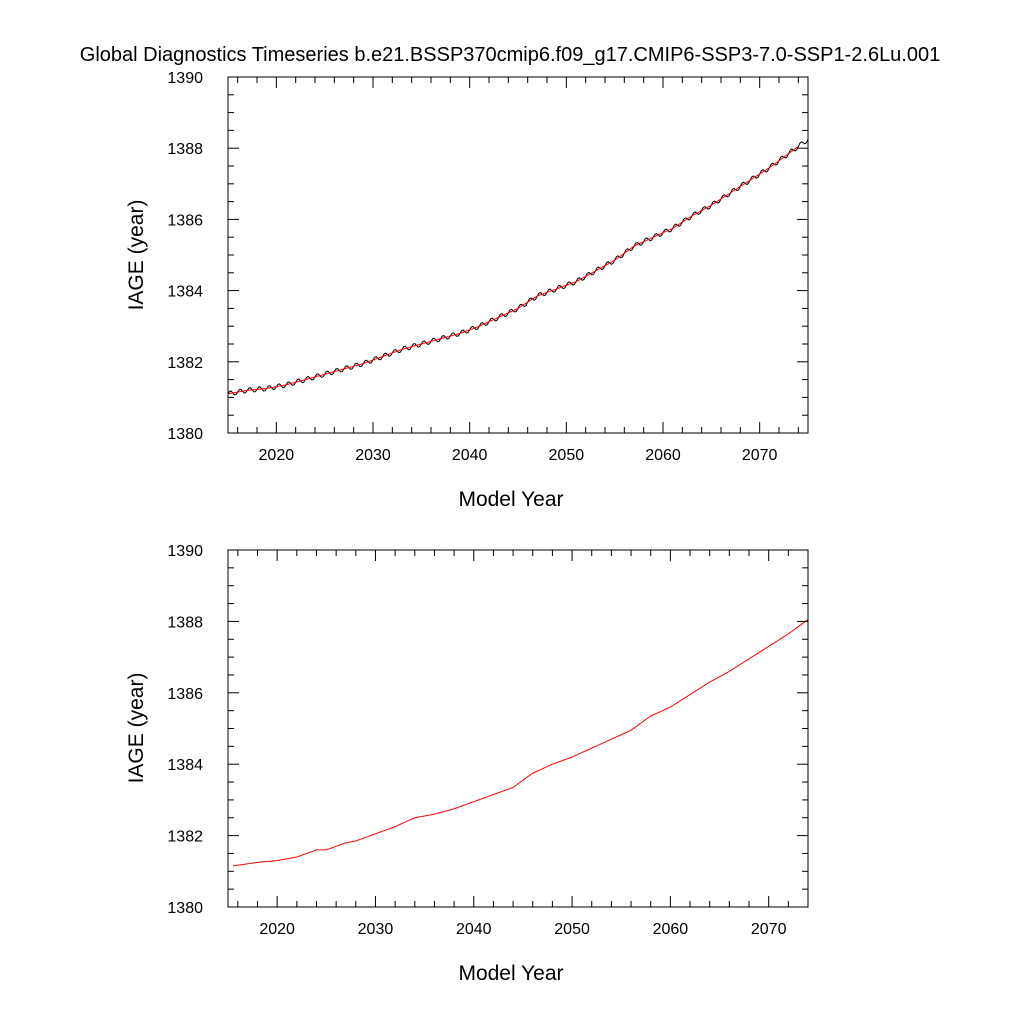  What do you see at coordinates (522, 929) in the screenshot?
I see `bottom-panel-x-tick-labels: 2020 2030 2040 2050 2060 2070` at bounding box center [522, 929].